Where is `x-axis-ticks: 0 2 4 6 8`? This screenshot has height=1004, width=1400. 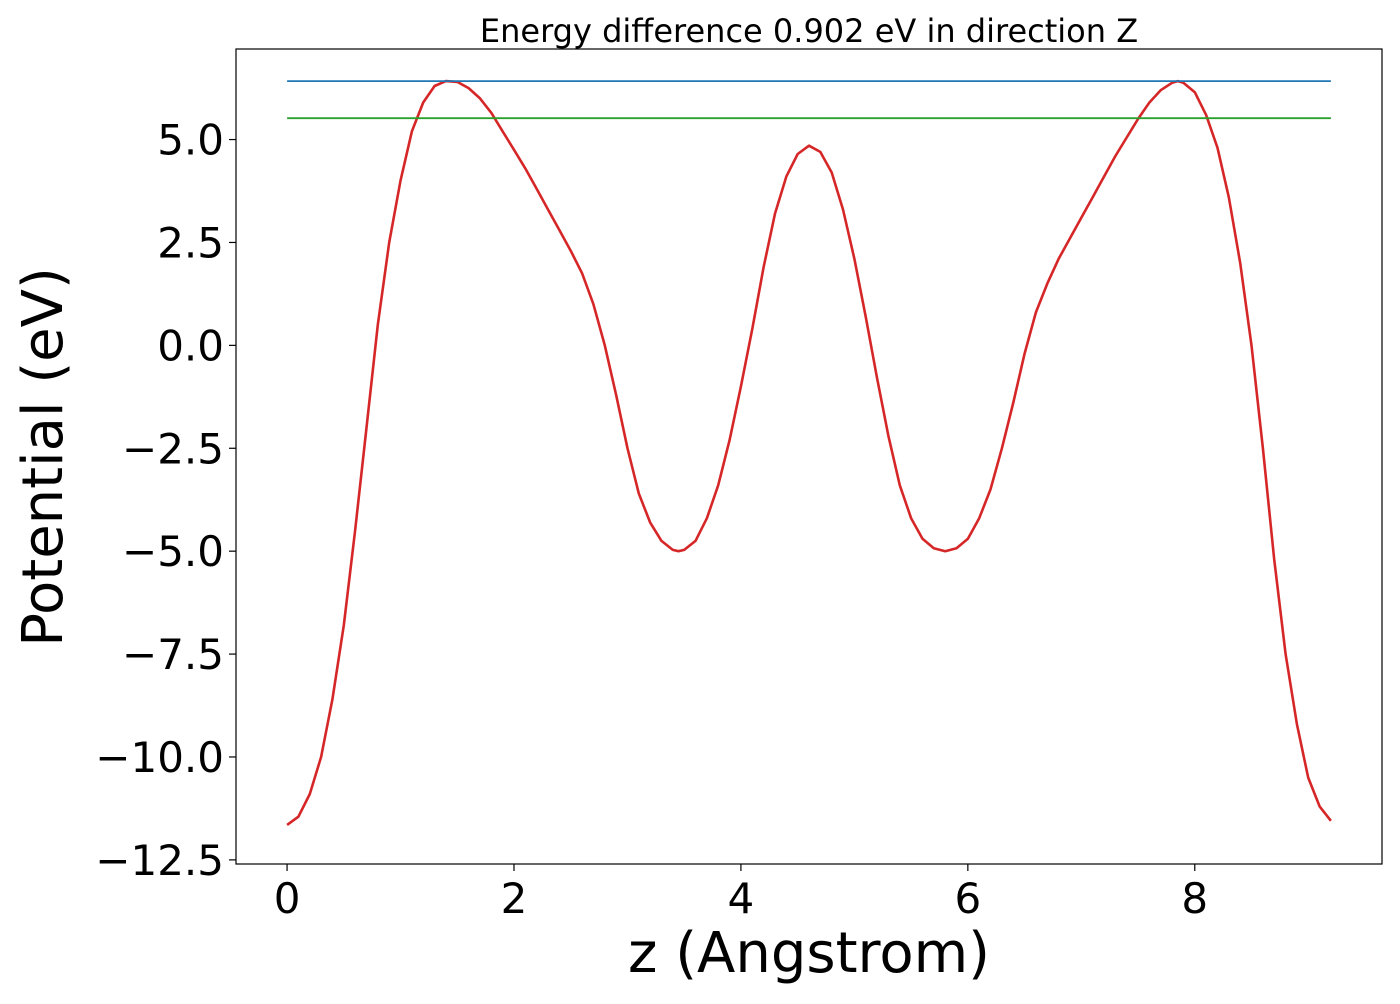
x-axis-ticks: 0 2 4 6 8 is located at coordinates (741, 893).